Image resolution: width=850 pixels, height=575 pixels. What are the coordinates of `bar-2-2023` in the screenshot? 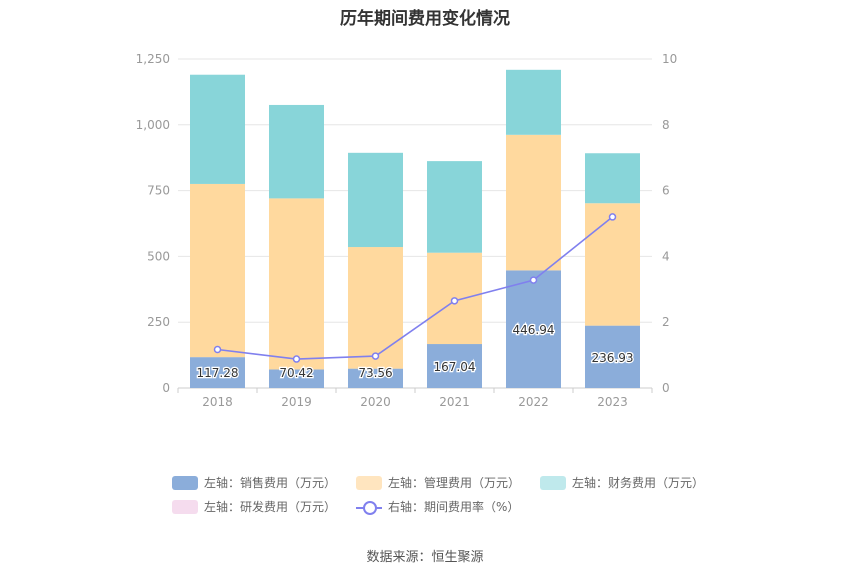 It's located at (612, 178).